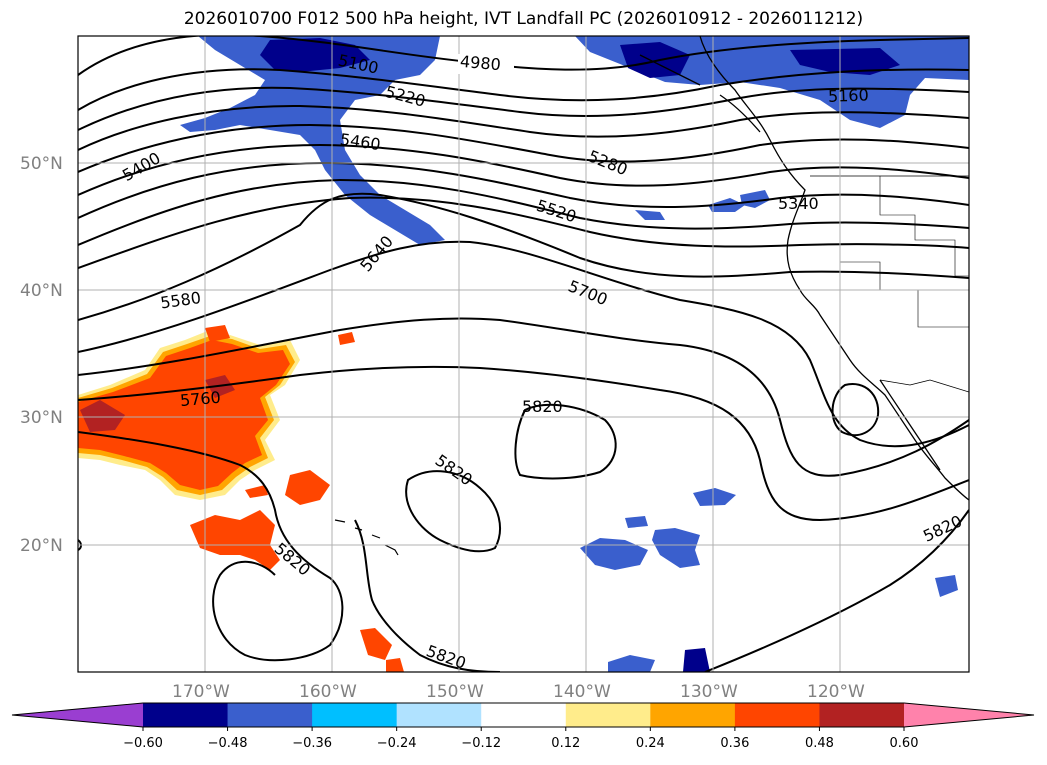  What do you see at coordinates (819, 743) in the screenshot?
I see `colorbar-tick-label: 0.48` at bounding box center [819, 743].